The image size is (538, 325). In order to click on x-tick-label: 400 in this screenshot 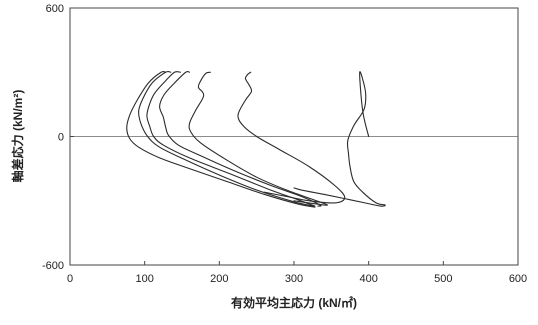, I will do `click(368, 279)`.